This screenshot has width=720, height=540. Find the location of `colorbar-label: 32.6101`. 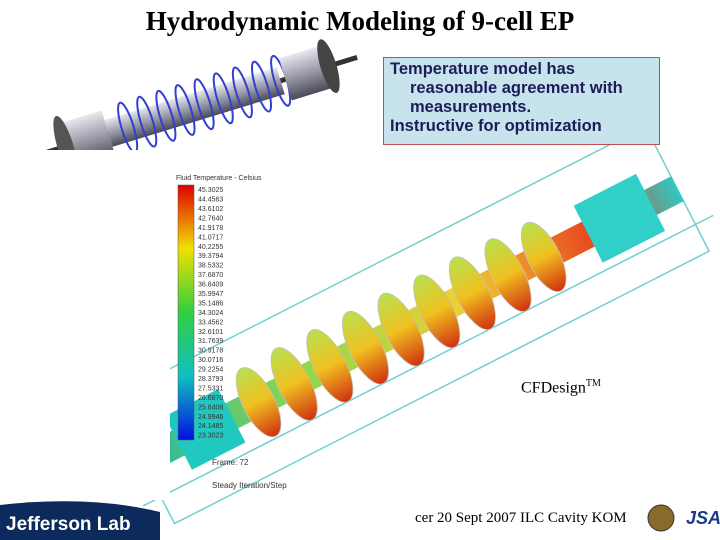

colorbar-label: 32.6101 is located at coordinates (210, 332).